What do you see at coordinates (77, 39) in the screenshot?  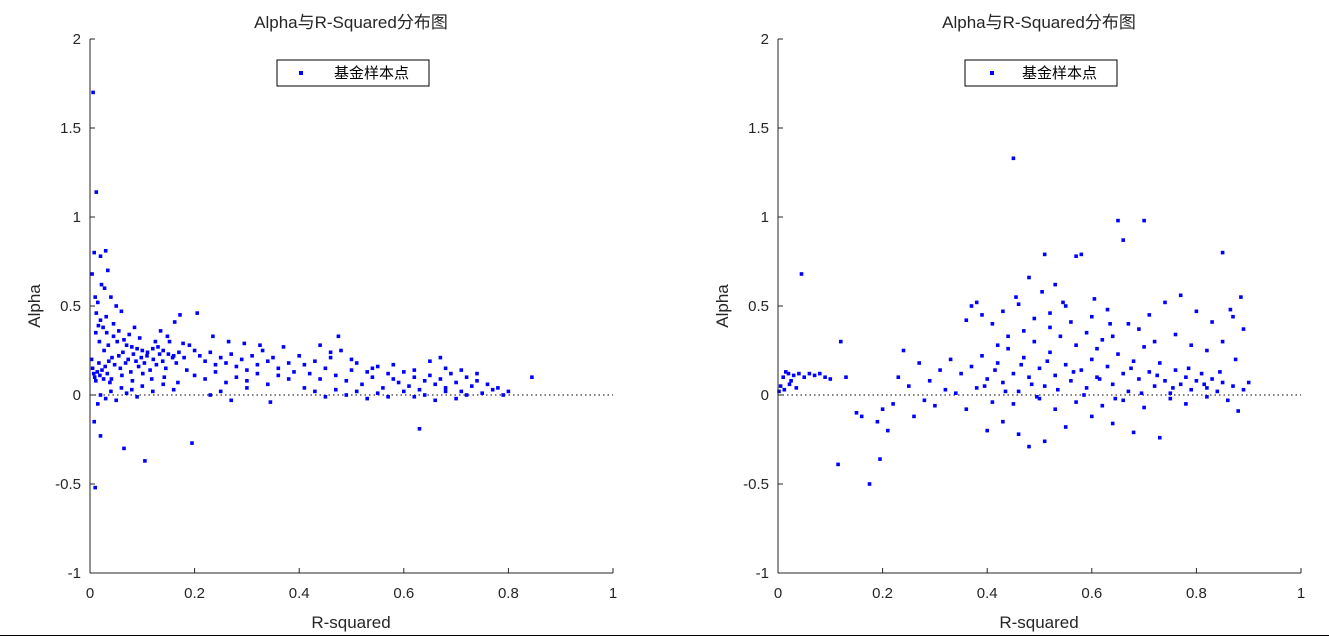 I see `y-tick-label: 2` at bounding box center [77, 39].